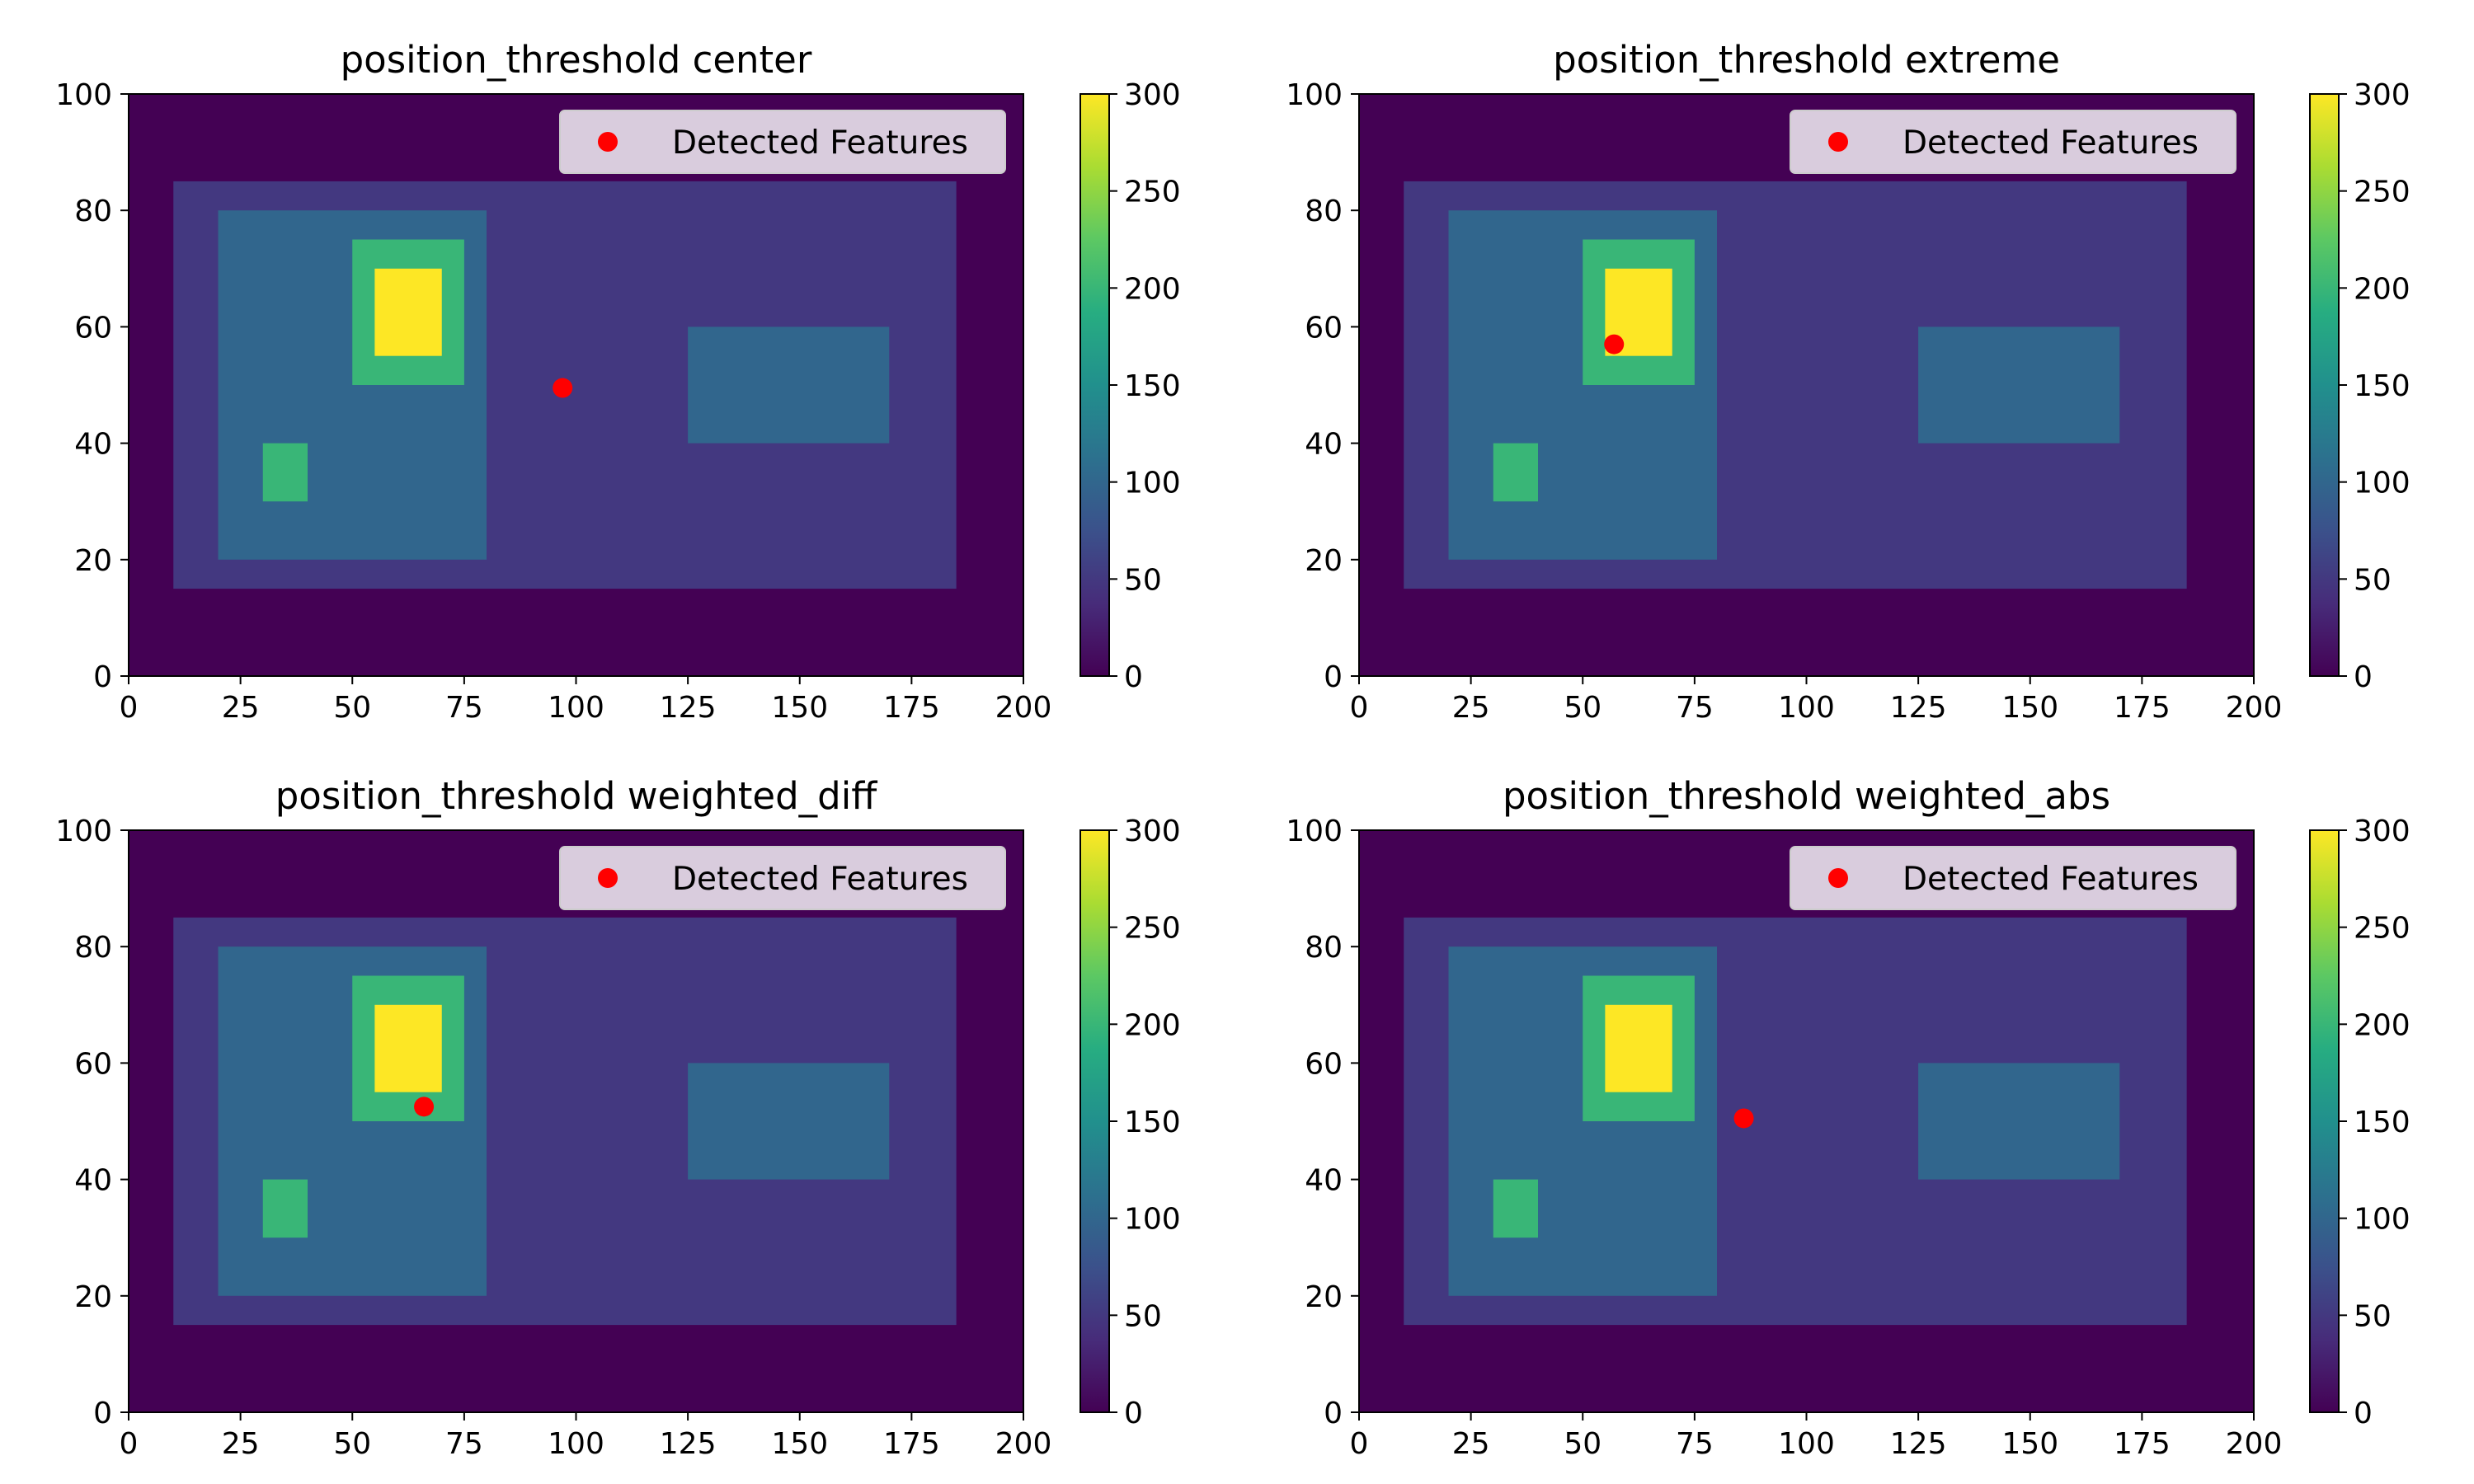 Image resolution: width=2474 pixels, height=1484 pixels. I want to click on subplot-title: position_threshold weighted_abs, so click(1806, 796).